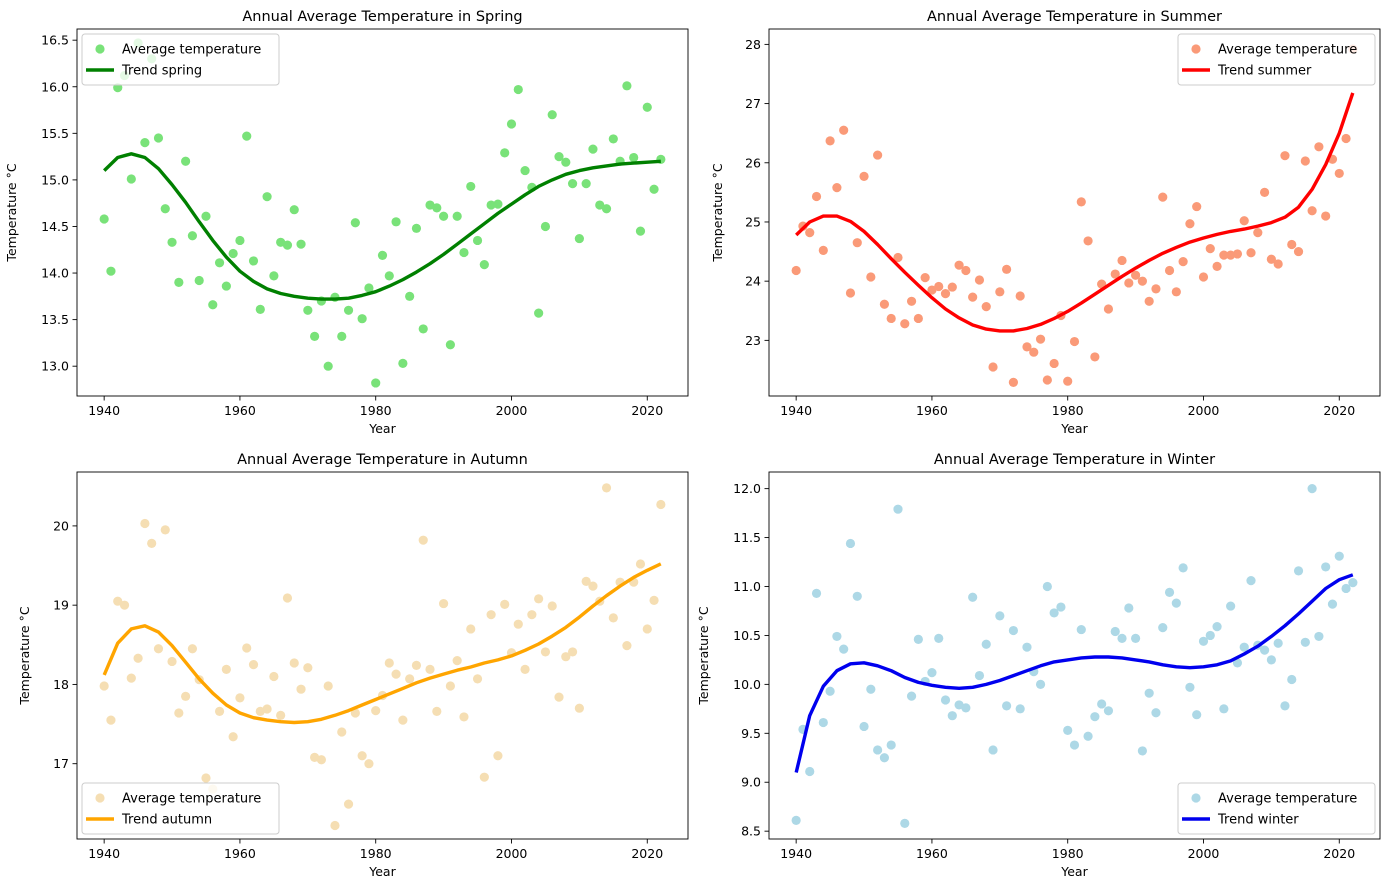 This screenshot has height=889, width=1389. What do you see at coordinates (751, 733) in the screenshot?
I see `y-tick-label: 9.5` at bounding box center [751, 733].